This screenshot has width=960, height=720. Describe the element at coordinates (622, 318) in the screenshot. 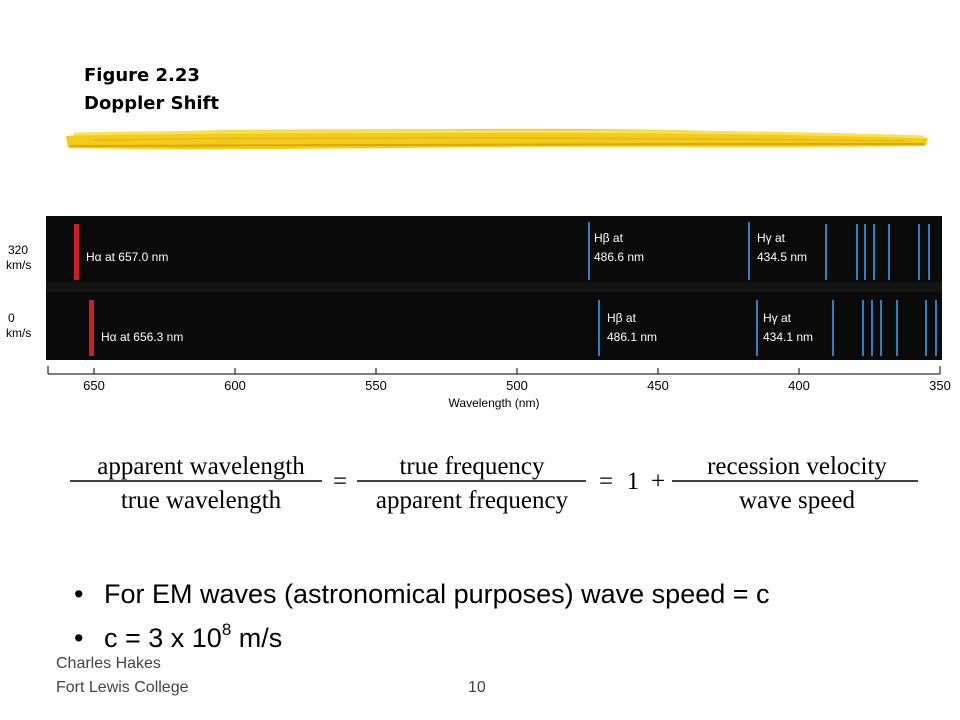

I see `h-beta-label-rest-1: Hβ at` at that location.